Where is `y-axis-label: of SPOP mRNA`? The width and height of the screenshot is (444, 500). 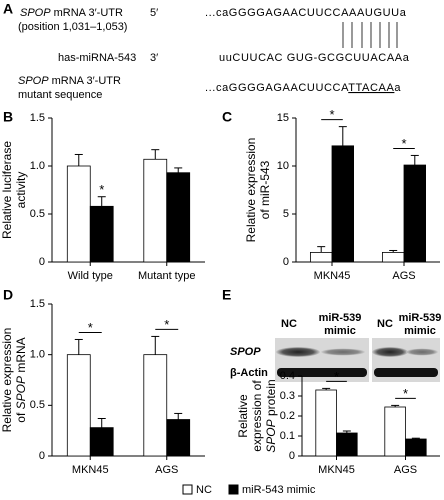
y-axis-label: of SPOP mRNA is located at coordinates (21, 379).